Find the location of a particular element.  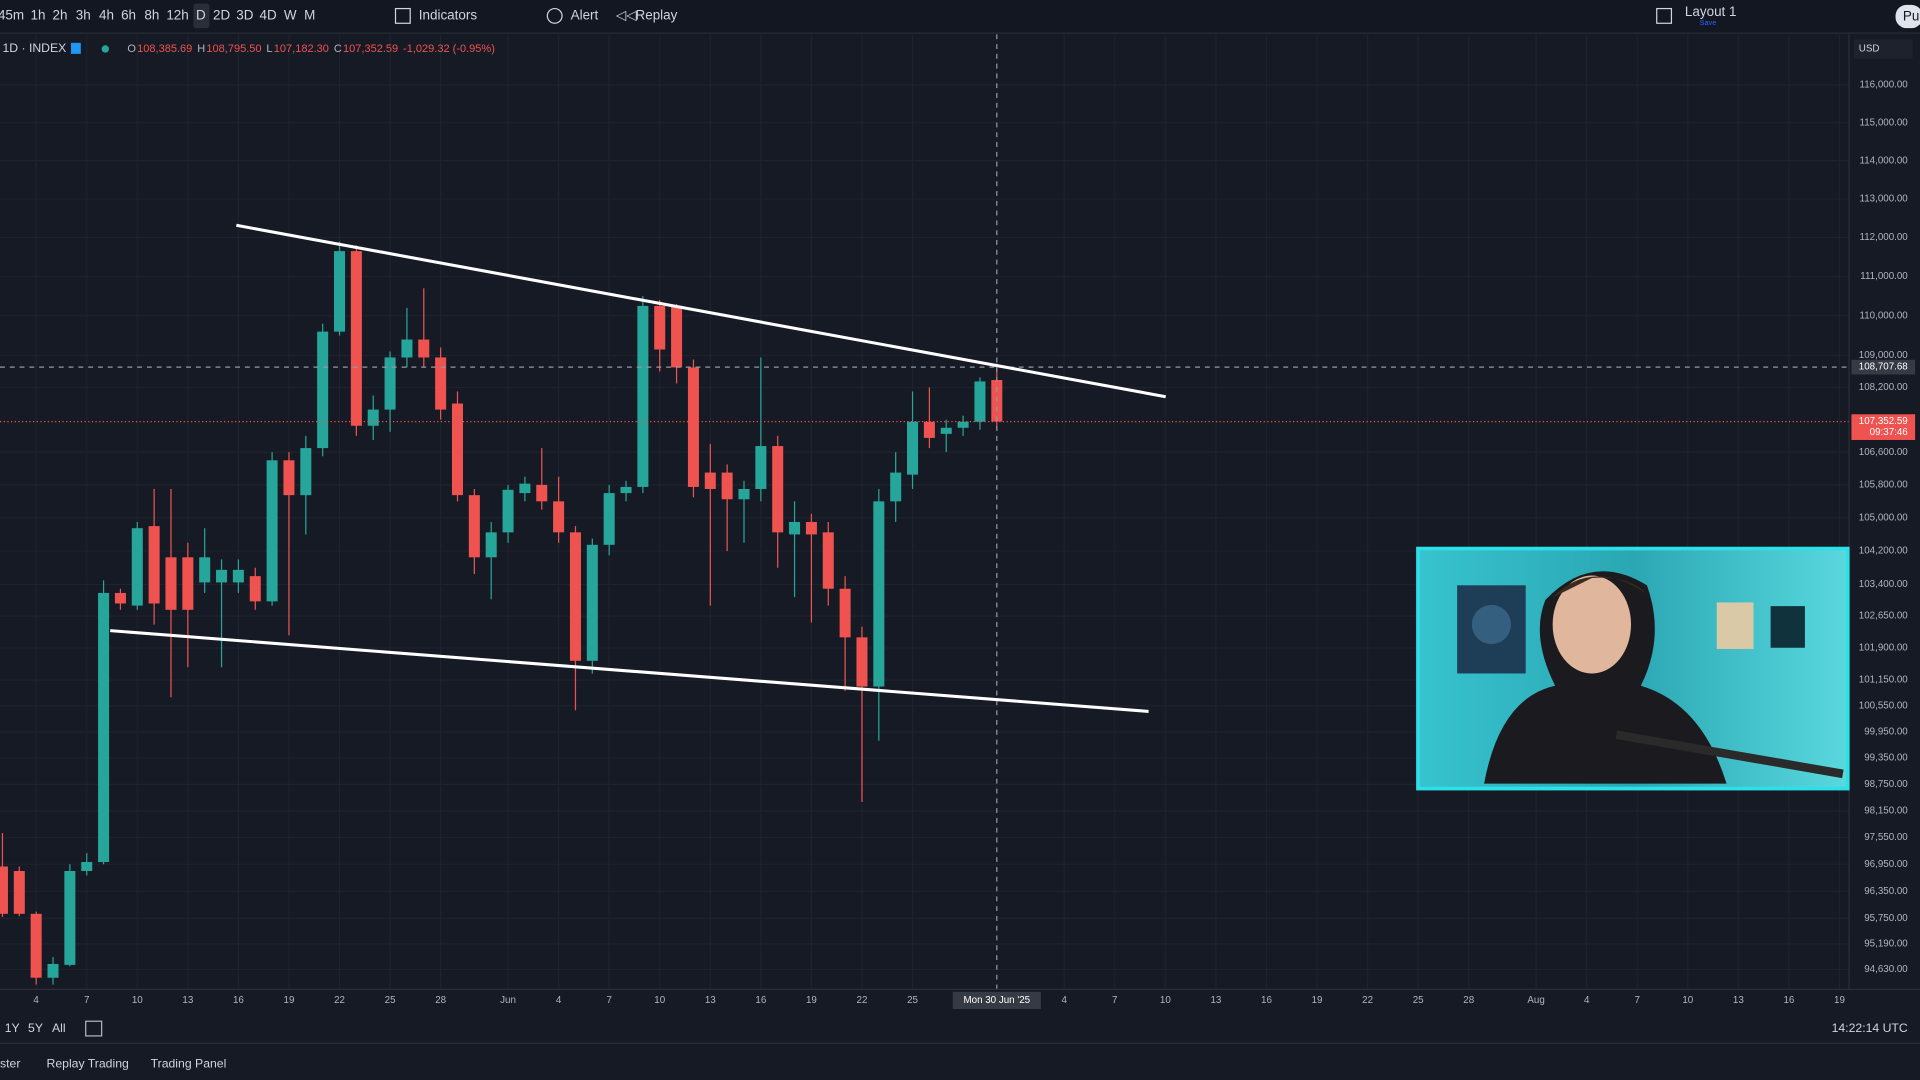

x-tick-label: 16 is located at coordinates (1788, 1000).